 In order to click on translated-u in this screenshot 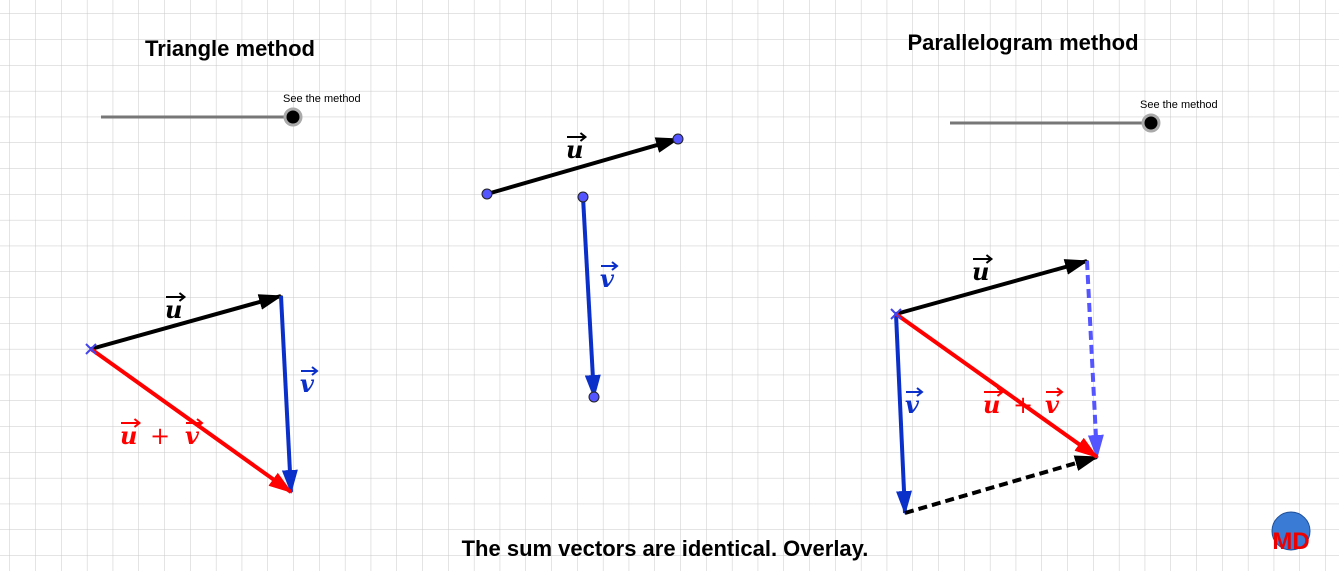, I will do `click(1001, 485)`.